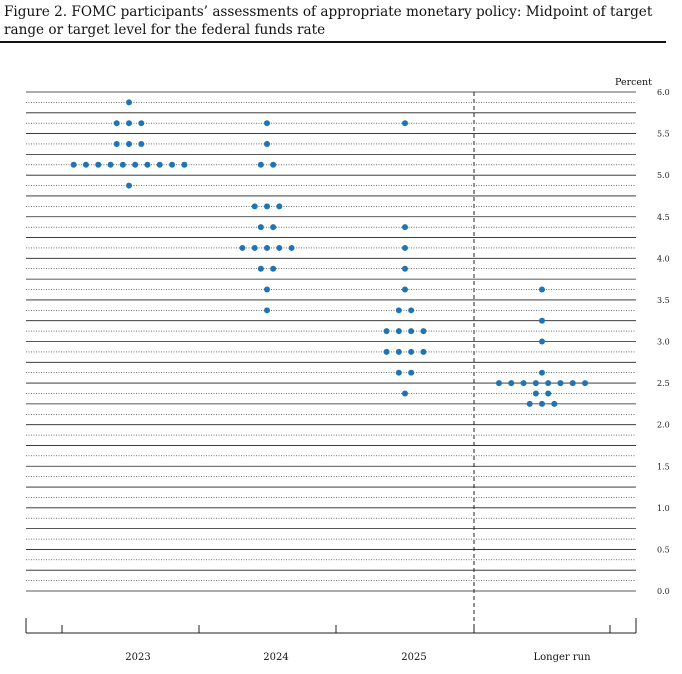  What do you see at coordinates (663, 508) in the screenshot?
I see `y-tick-label: 1.0` at bounding box center [663, 508].